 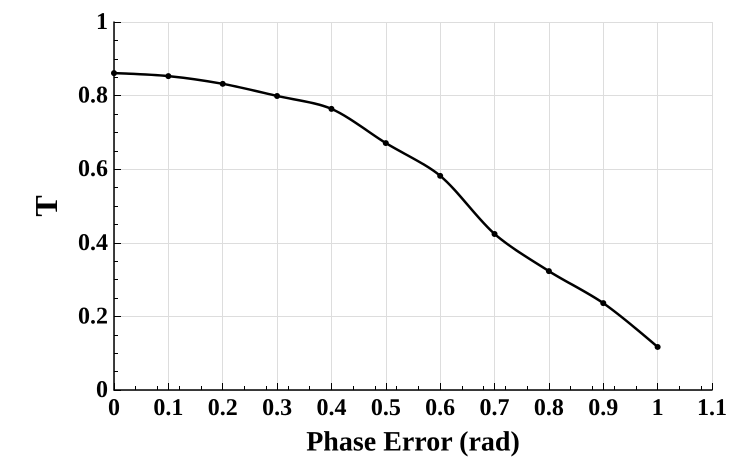 I want to click on x-tick-label: 0.5, so click(x=385, y=408).